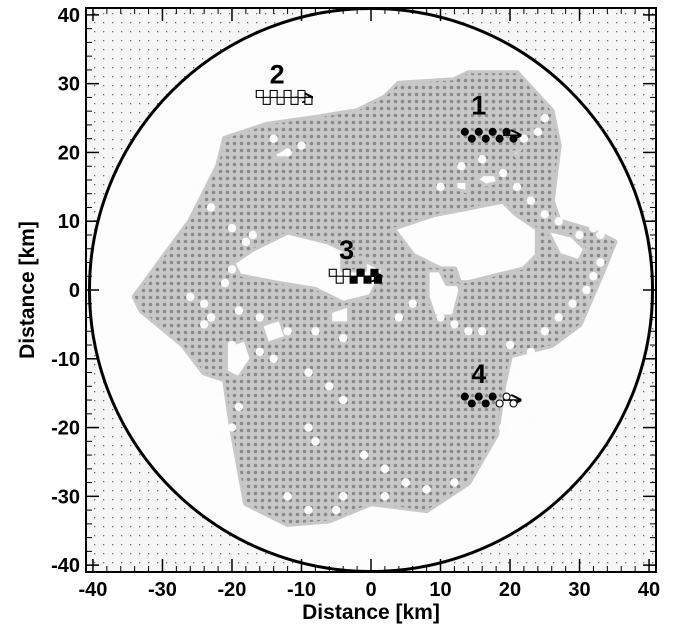 Image resolution: width=676 pixels, height=628 pixels. I want to click on x-axis-title: Distance [km], so click(371, 612).